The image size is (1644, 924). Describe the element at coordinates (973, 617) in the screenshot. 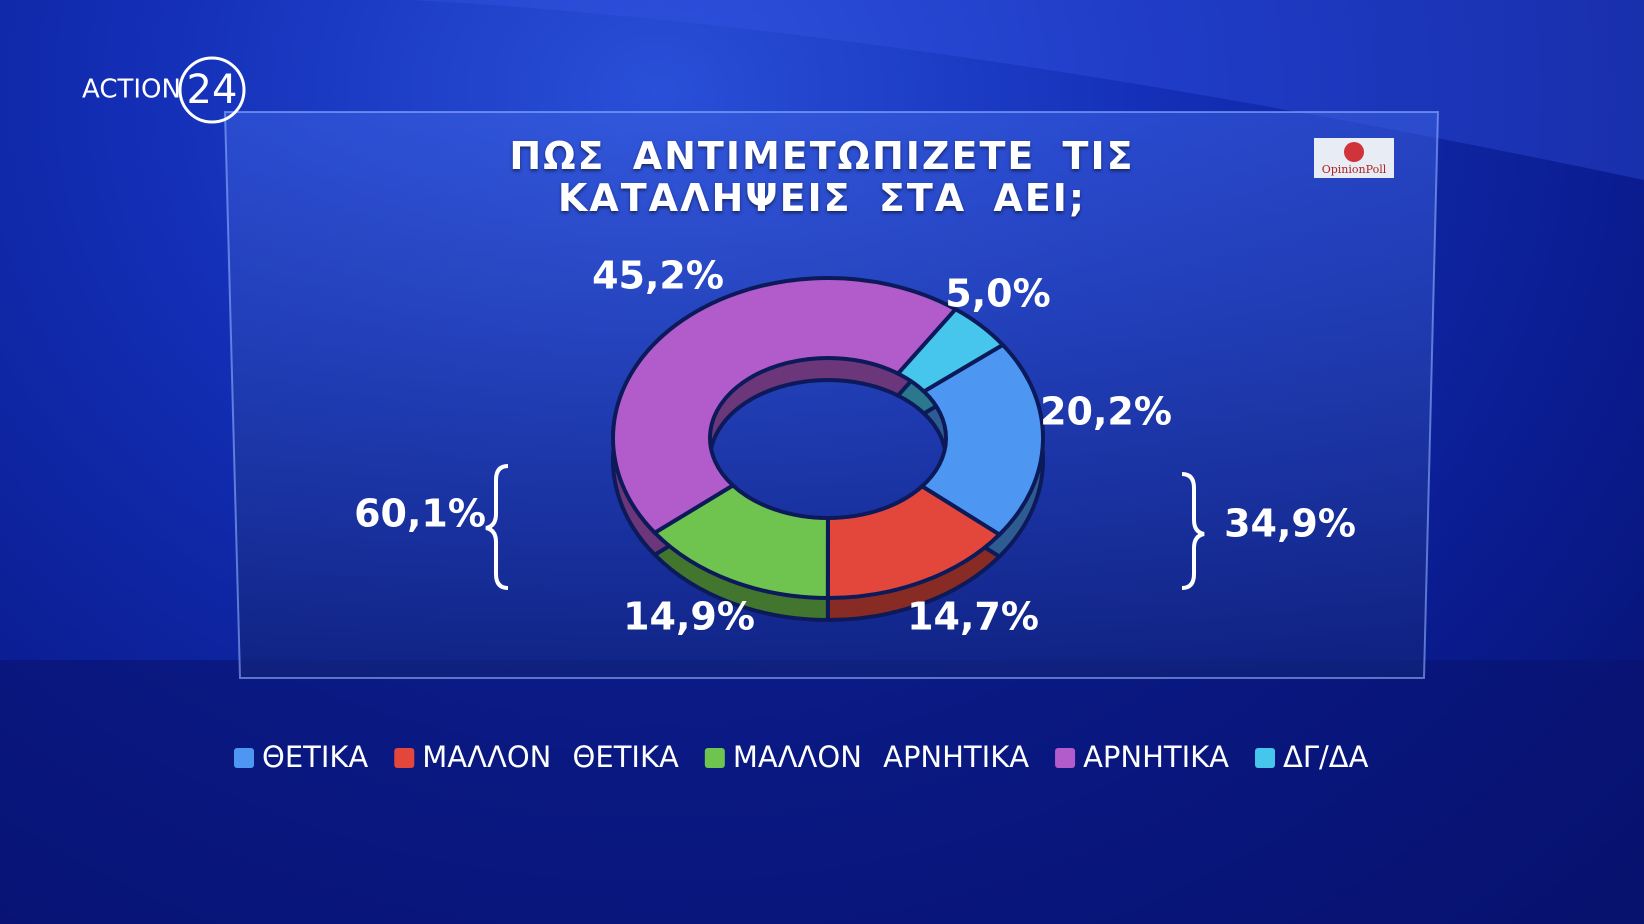

I see `data-label: 14,7%` at that location.